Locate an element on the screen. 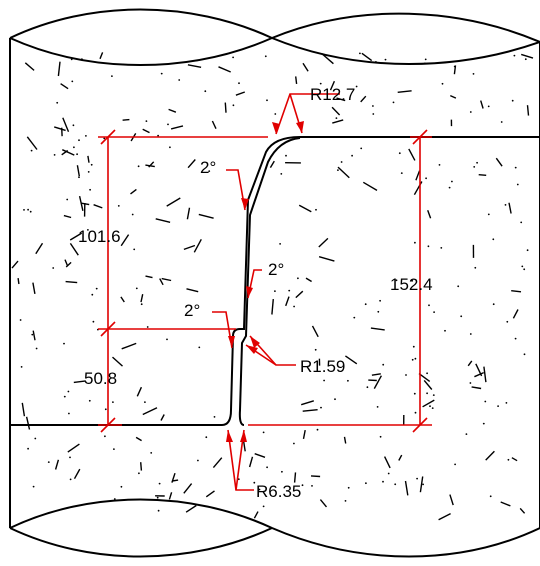 The width and height of the screenshot is (540, 566). dim-101-6: 101.6 is located at coordinates (99, 236).